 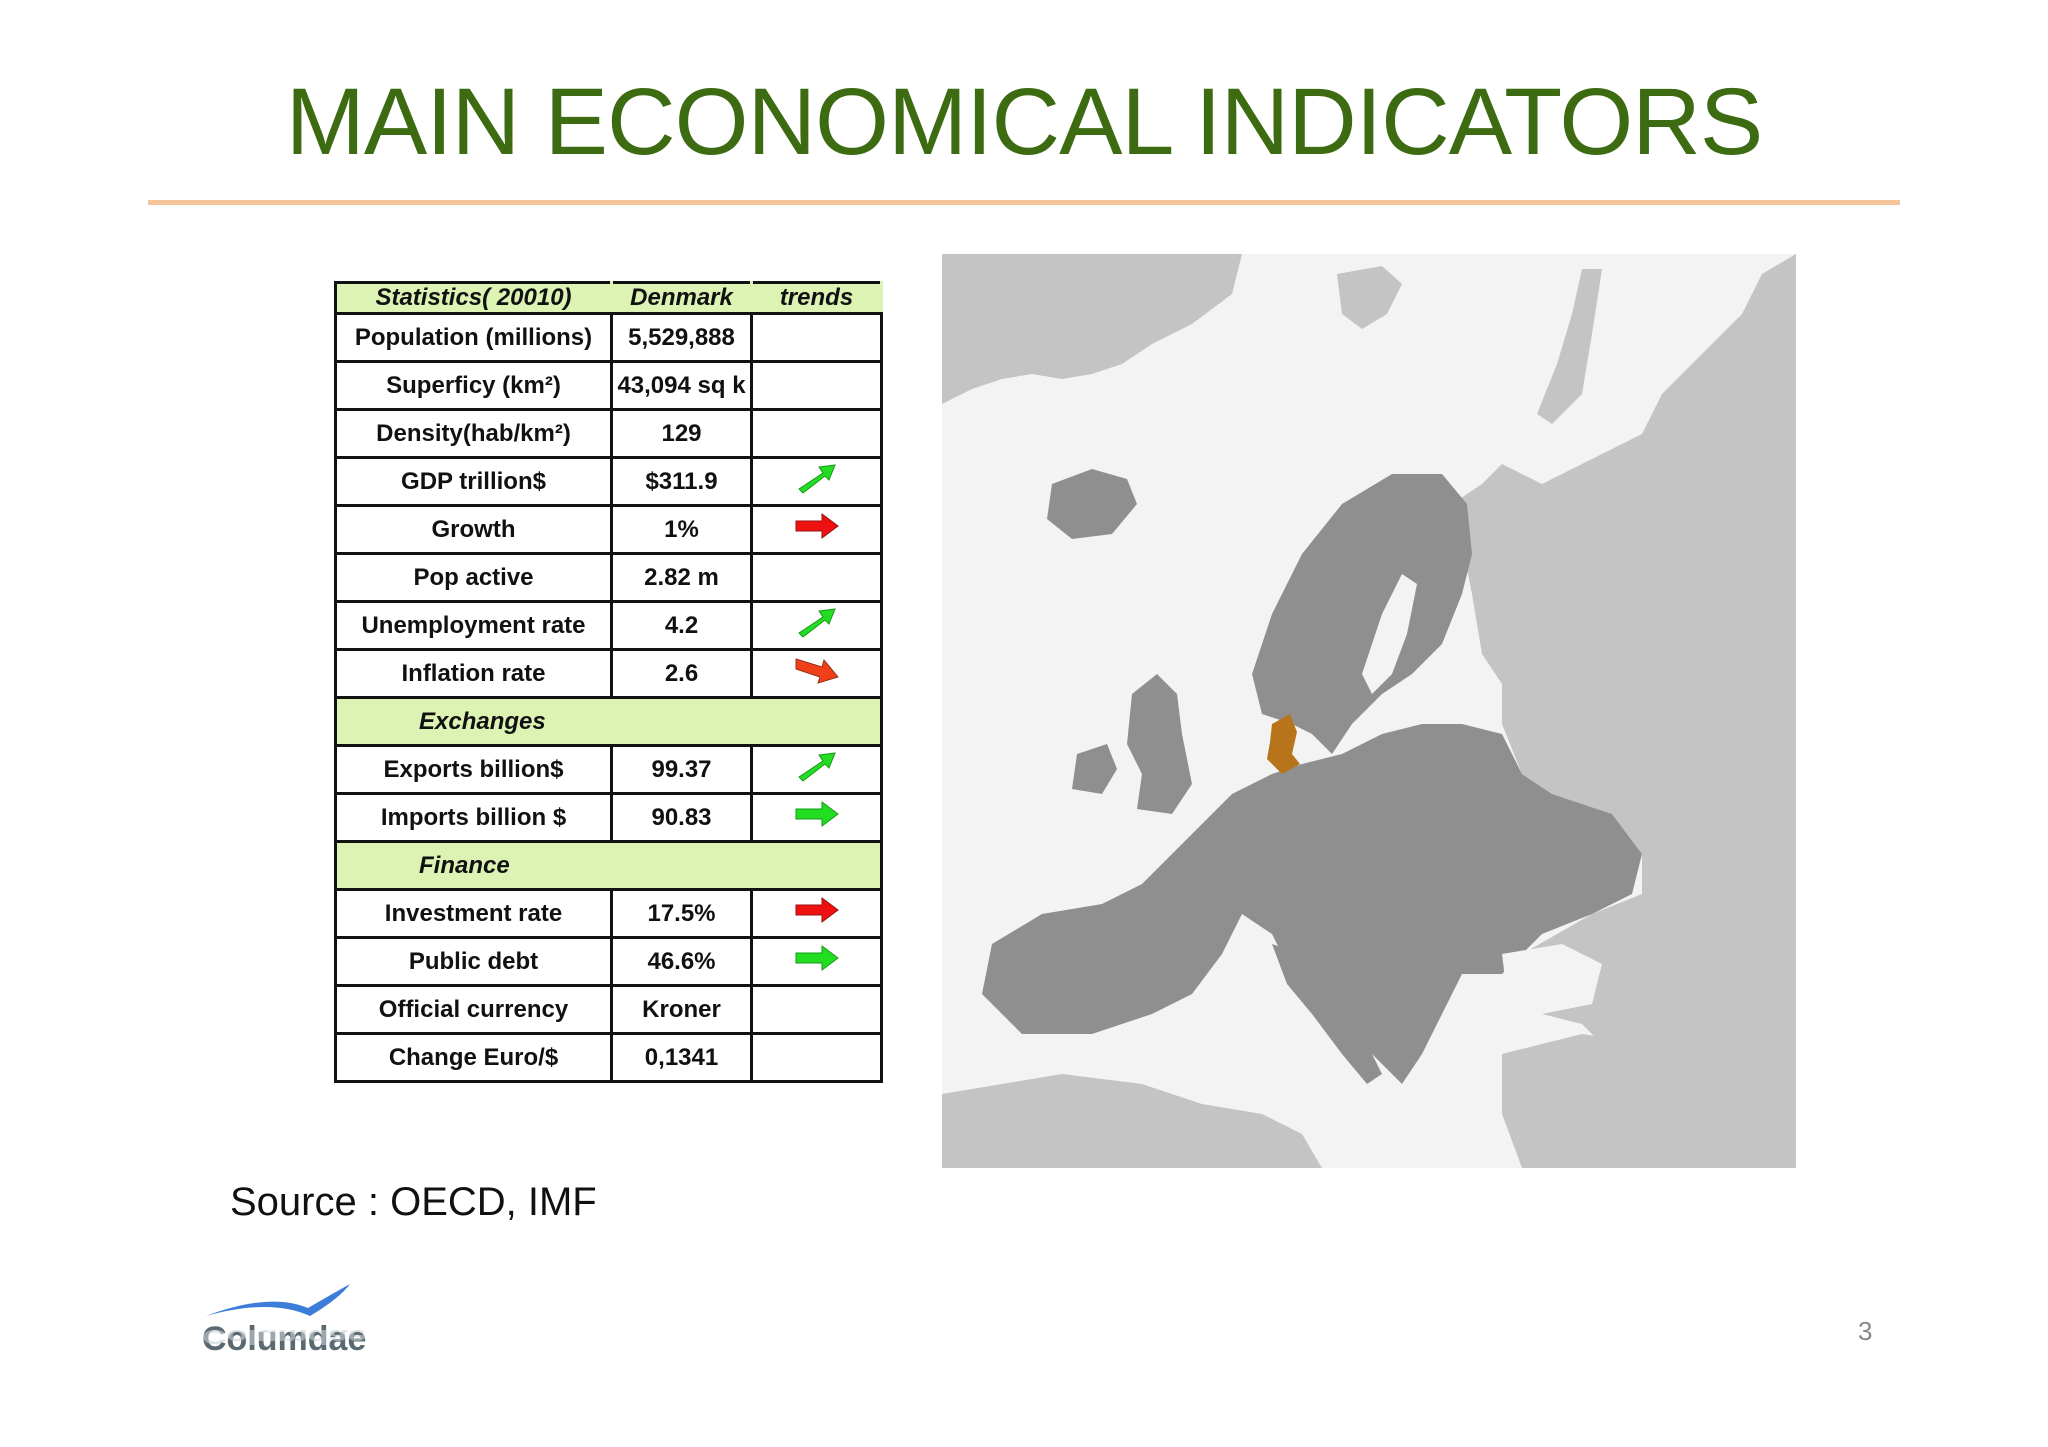 I want to click on title-divider, so click(x=1024, y=202).